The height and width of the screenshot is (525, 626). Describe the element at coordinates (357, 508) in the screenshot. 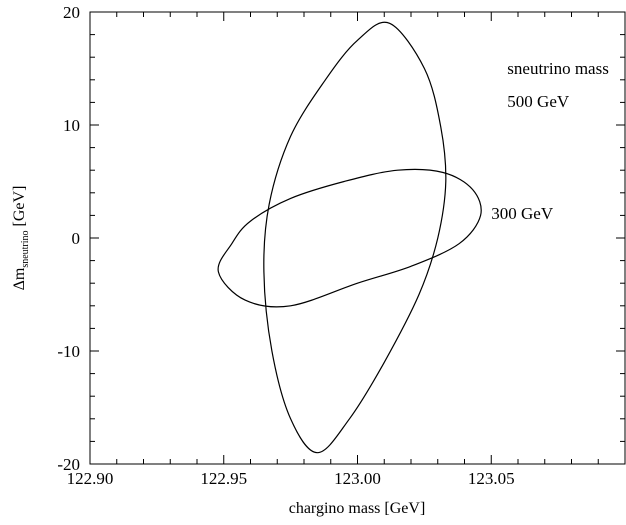

I see `x-axis-title: chargino mass [GeV]` at that location.